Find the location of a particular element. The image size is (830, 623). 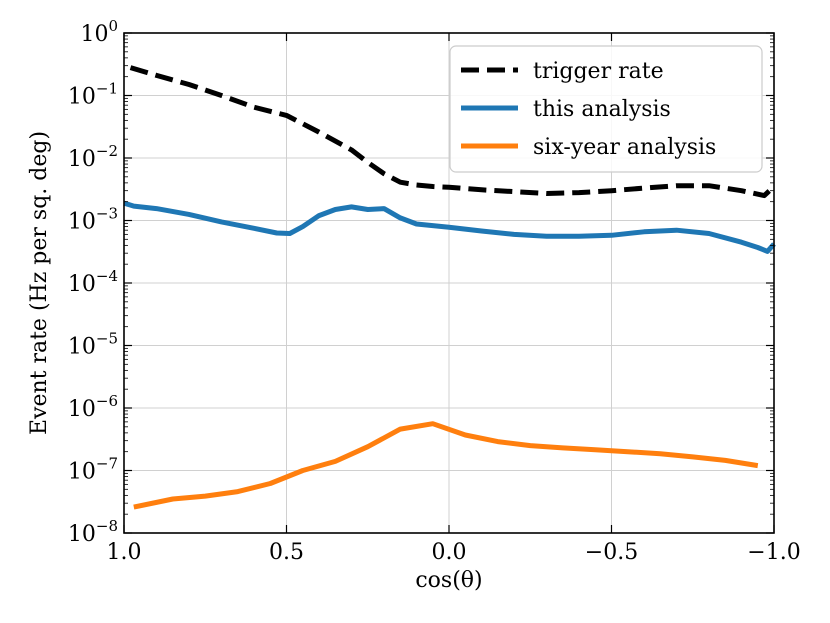

x-tick-label: 0.5 is located at coordinates (286, 552).